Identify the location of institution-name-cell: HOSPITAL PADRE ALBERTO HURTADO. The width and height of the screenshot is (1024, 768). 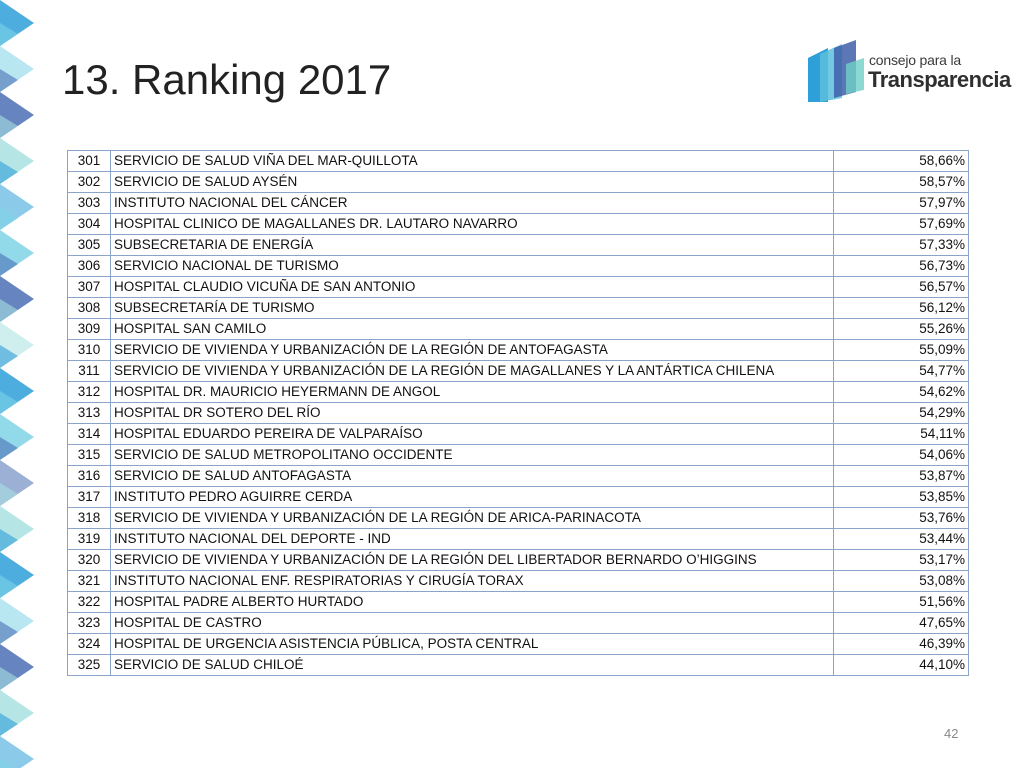
(472, 602).